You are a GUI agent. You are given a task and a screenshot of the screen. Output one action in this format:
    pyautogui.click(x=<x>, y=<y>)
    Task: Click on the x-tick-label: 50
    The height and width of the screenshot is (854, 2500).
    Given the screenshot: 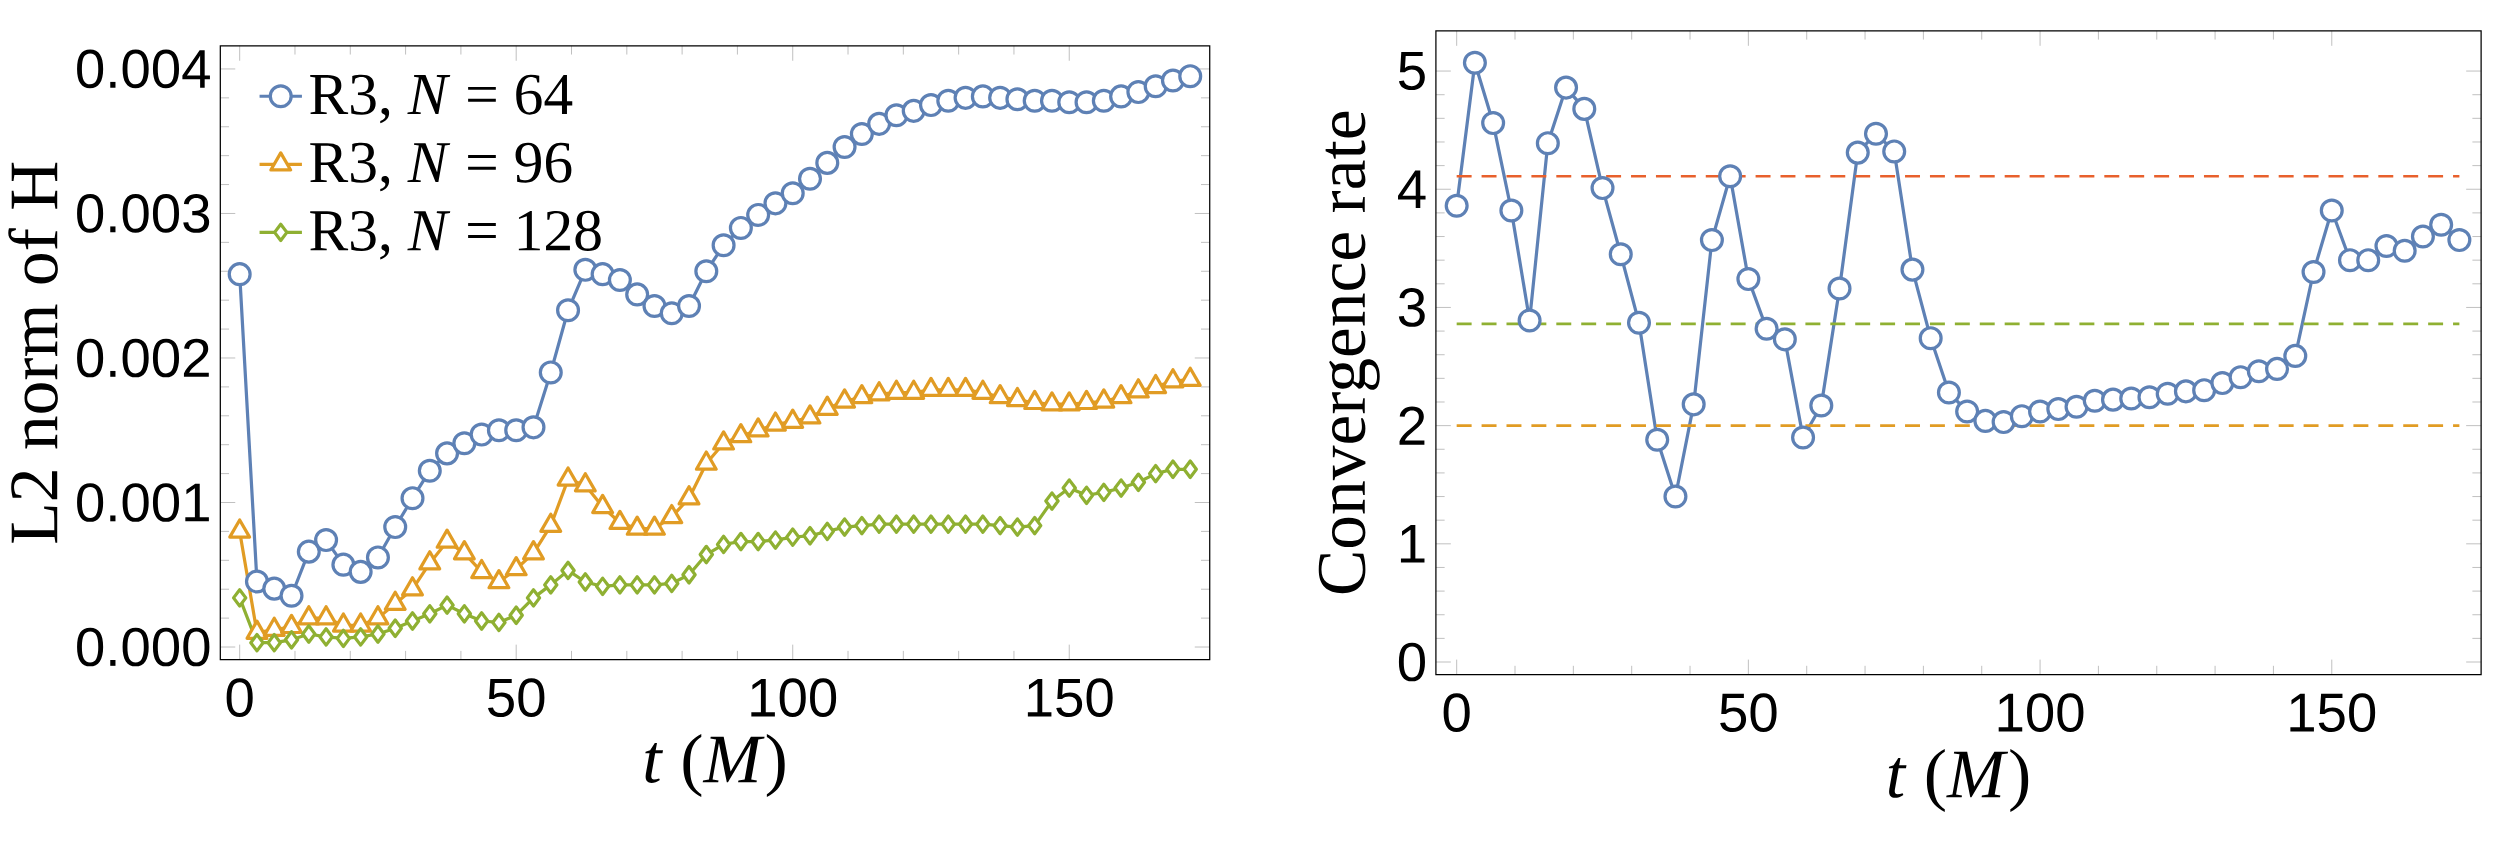 What is the action you would take?
    pyautogui.click(x=1748, y=712)
    